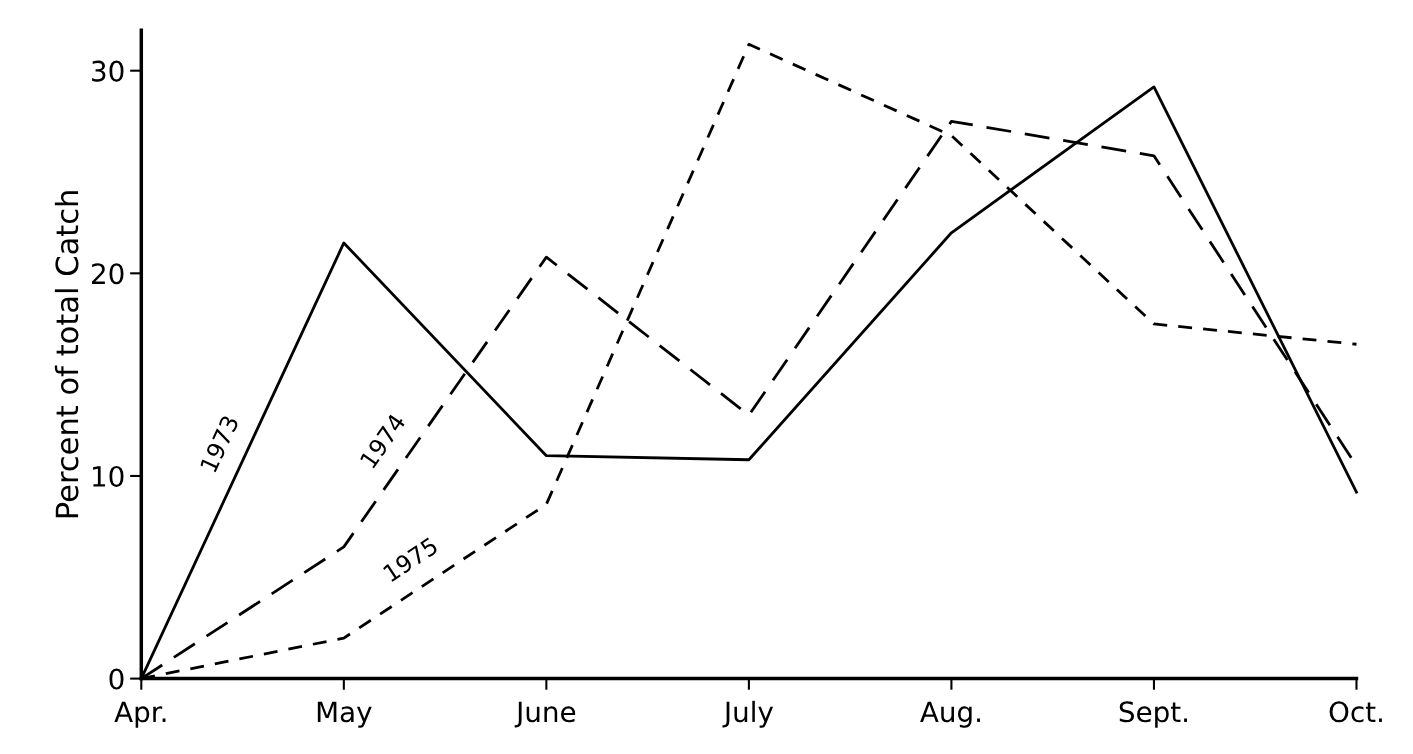  I want to click on x-tick-label: May, so click(344, 714).